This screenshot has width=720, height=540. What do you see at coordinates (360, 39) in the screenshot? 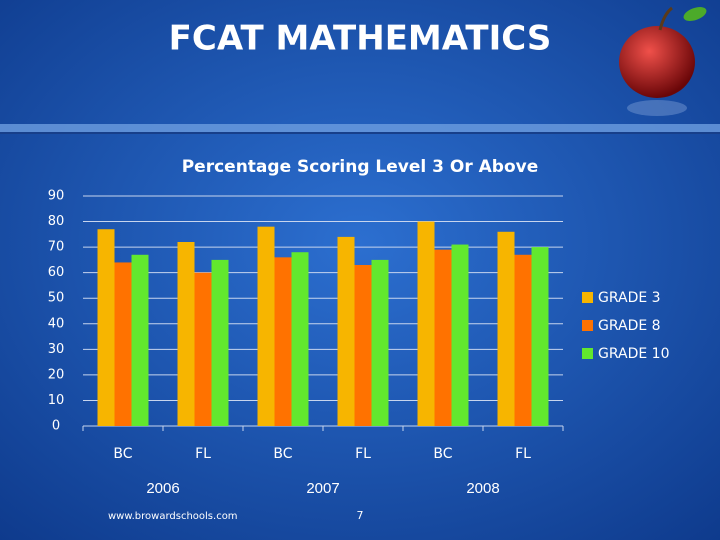
I see `slide-title: FCAT MATHEMATICS` at bounding box center [360, 39].